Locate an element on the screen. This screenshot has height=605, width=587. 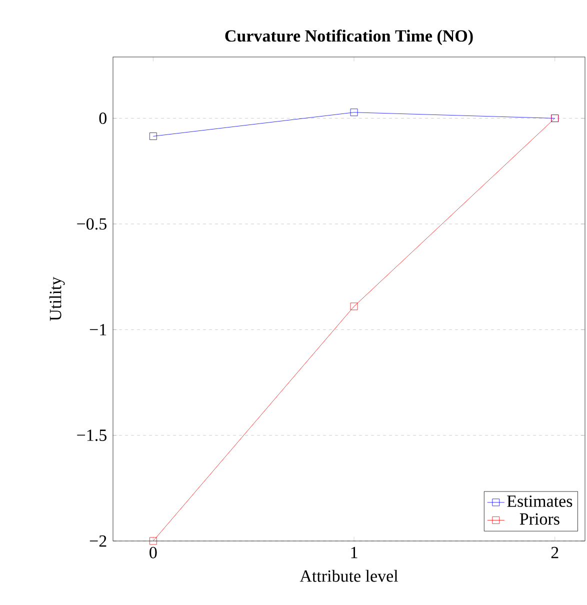
y-tick-label: 0 is located at coordinates (102, 118).